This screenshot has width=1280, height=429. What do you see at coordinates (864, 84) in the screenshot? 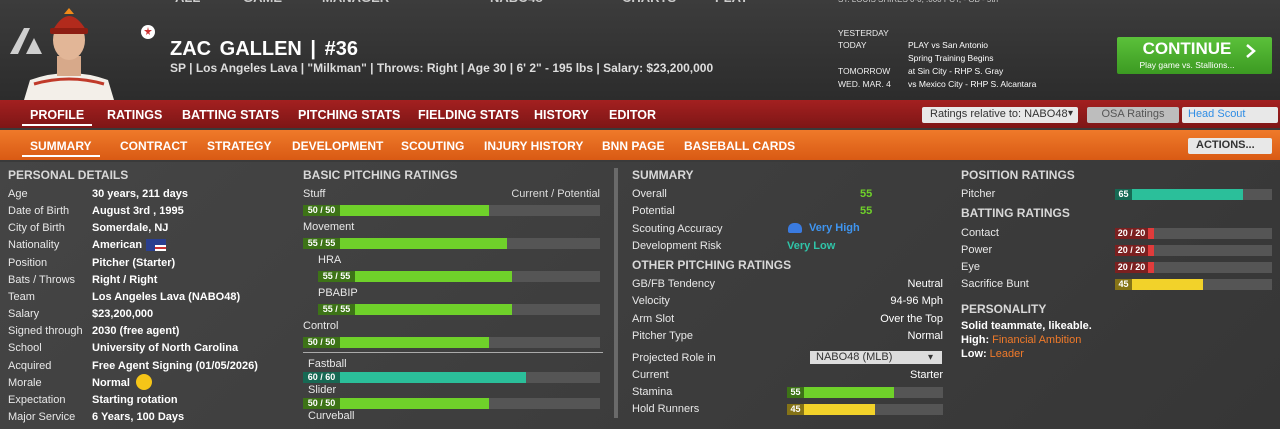
I see `schedule-day: WED. MAR. 4` at bounding box center [864, 84].